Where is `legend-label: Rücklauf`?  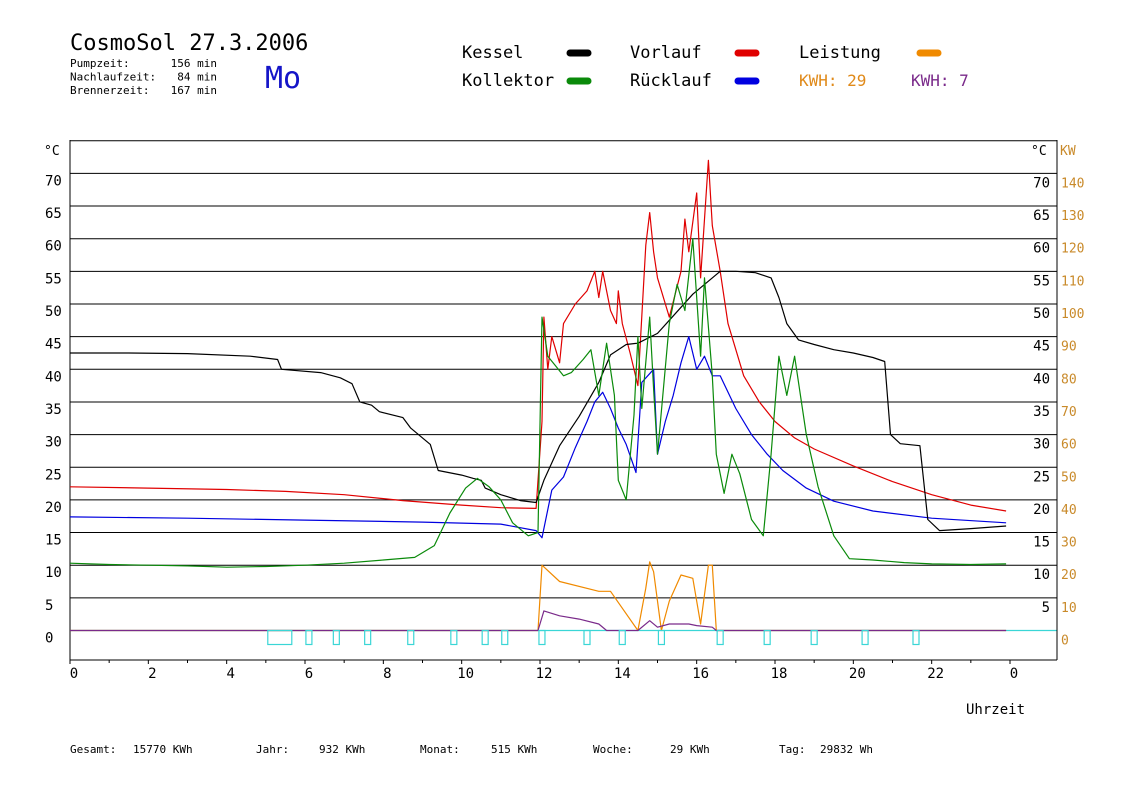 legend-label: Rücklauf is located at coordinates (671, 81).